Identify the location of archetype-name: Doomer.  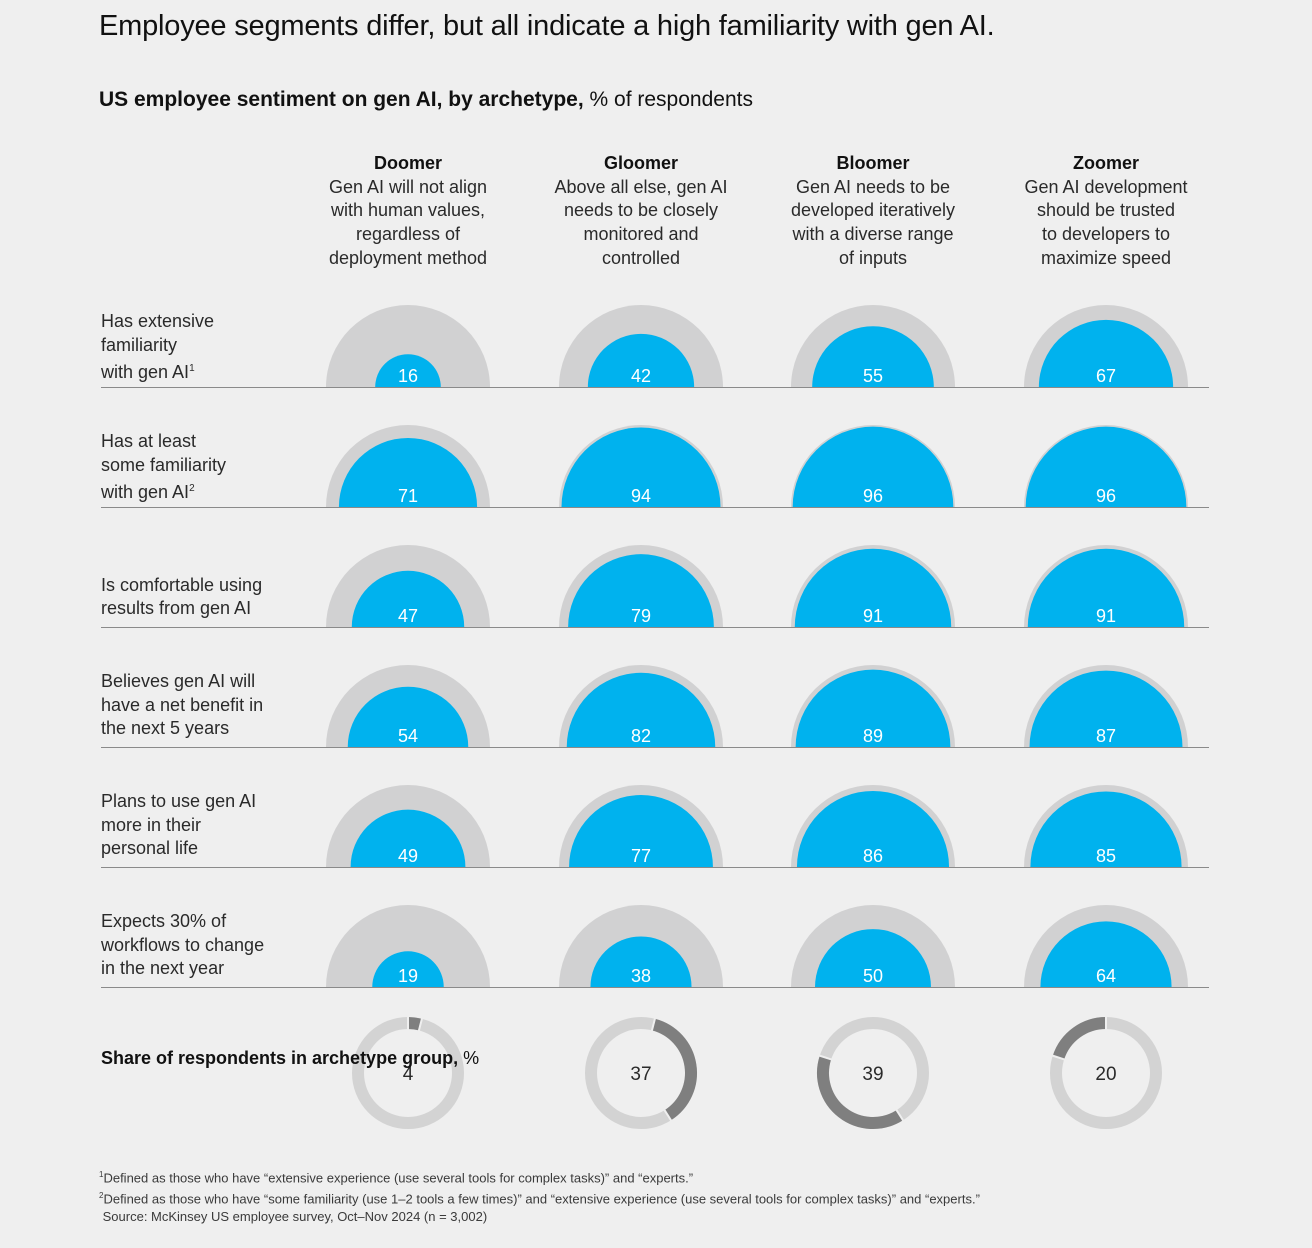
(407, 163).